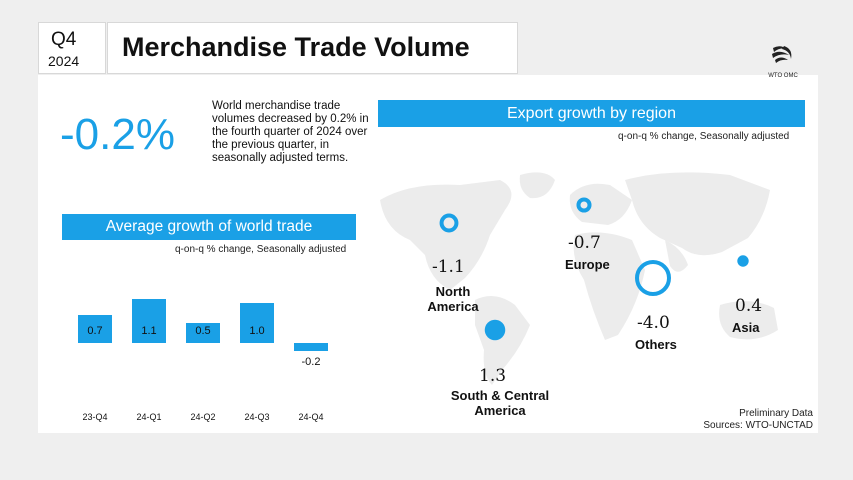 This screenshot has height=480, width=853. Describe the element at coordinates (256, 417) in the screenshot. I see `bar-category-label: 24-Q3` at that location.